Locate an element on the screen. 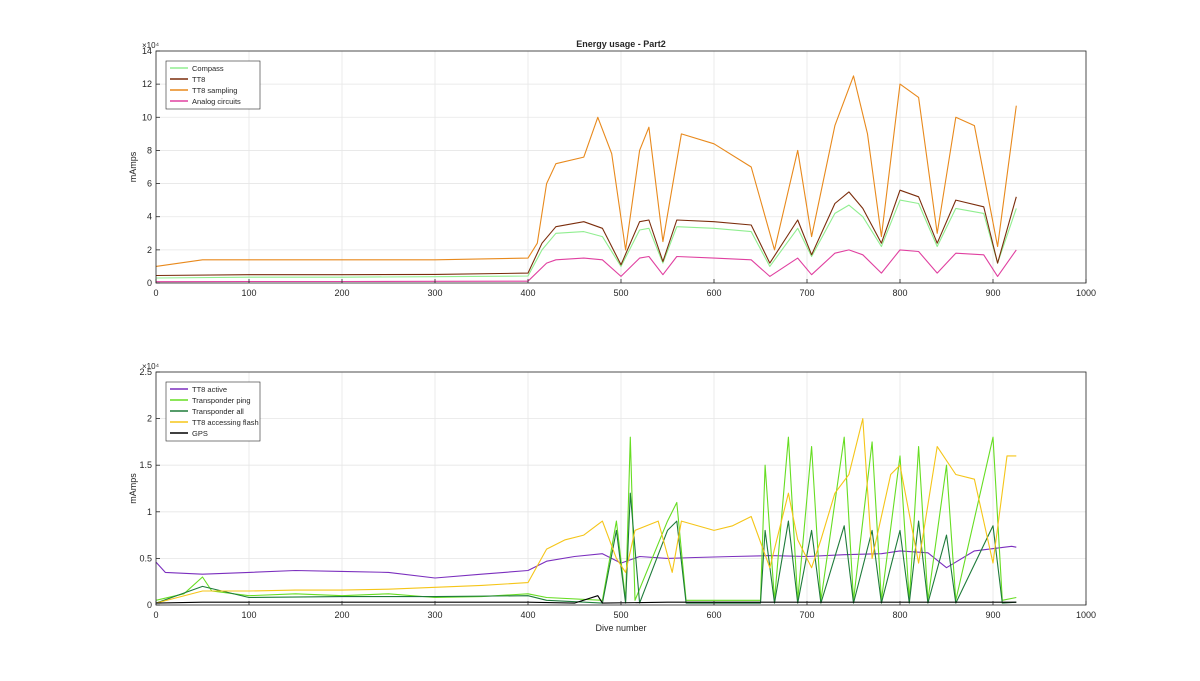 Image resolution: width=1200 pixels, height=681 pixels. x-axis-label: Dive number is located at coordinates (620, 628).